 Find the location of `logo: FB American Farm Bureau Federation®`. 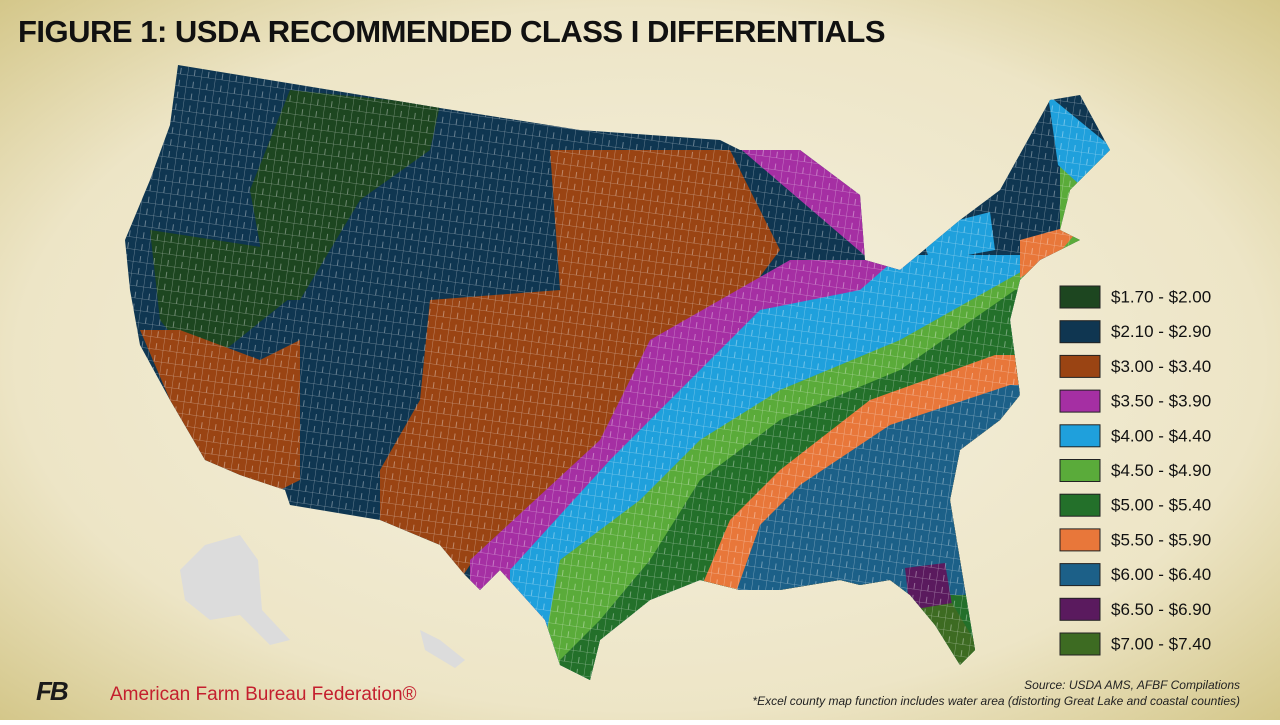

logo: FB American Farm Bureau Federation® is located at coordinates (226, 691).